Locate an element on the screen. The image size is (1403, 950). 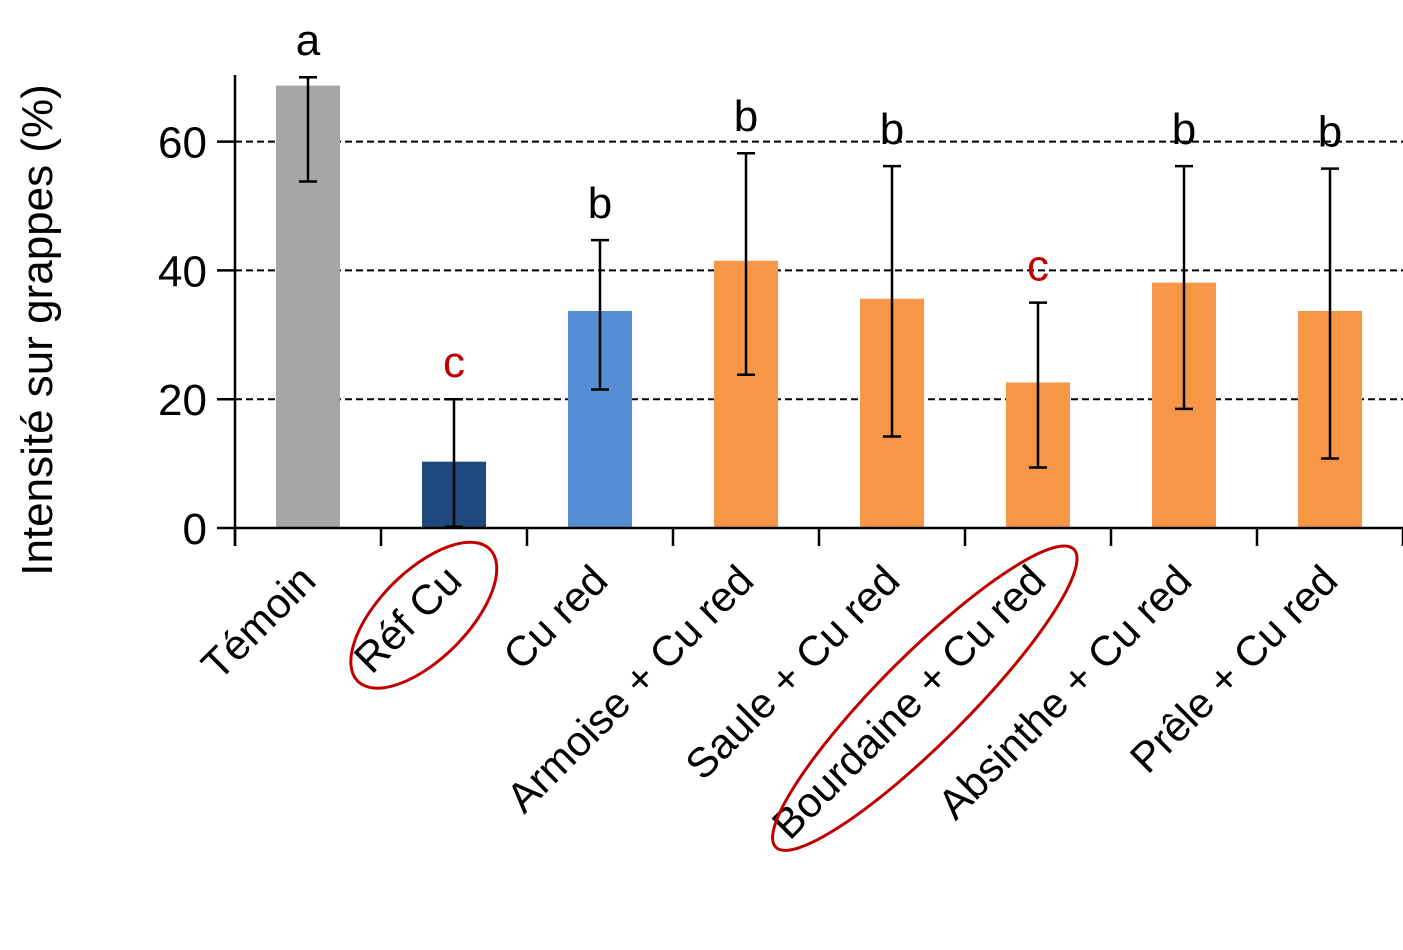
category-label: Témoin is located at coordinates (258, 622).